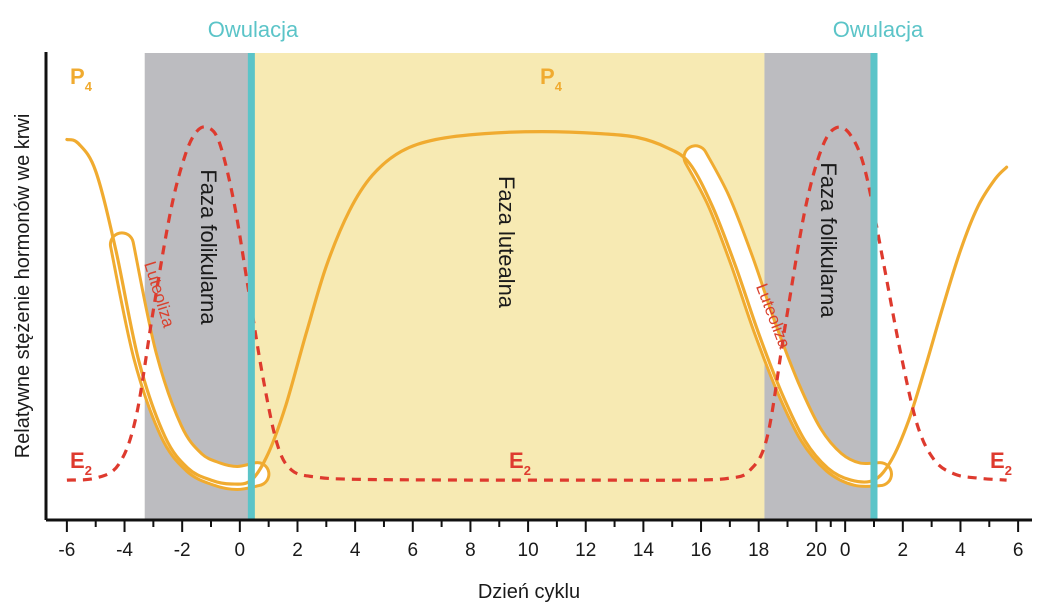 This screenshot has height=616, width=1051. I want to click on x-tick-label: -2, so click(182, 550).